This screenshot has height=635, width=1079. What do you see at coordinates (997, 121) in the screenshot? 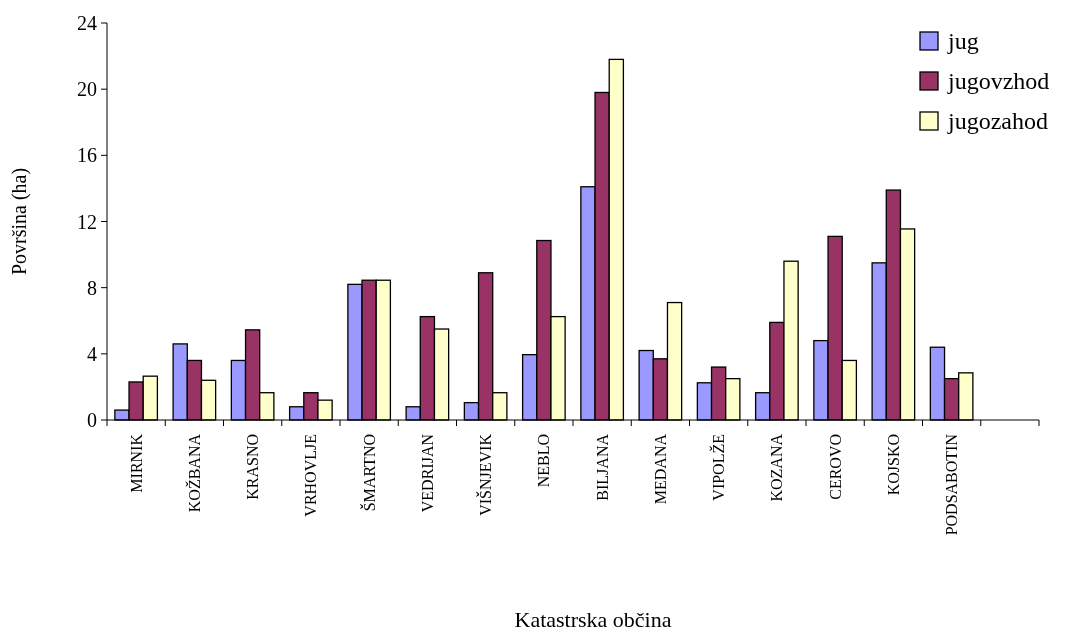
I see `legend-label: jugozahod` at bounding box center [997, 121].